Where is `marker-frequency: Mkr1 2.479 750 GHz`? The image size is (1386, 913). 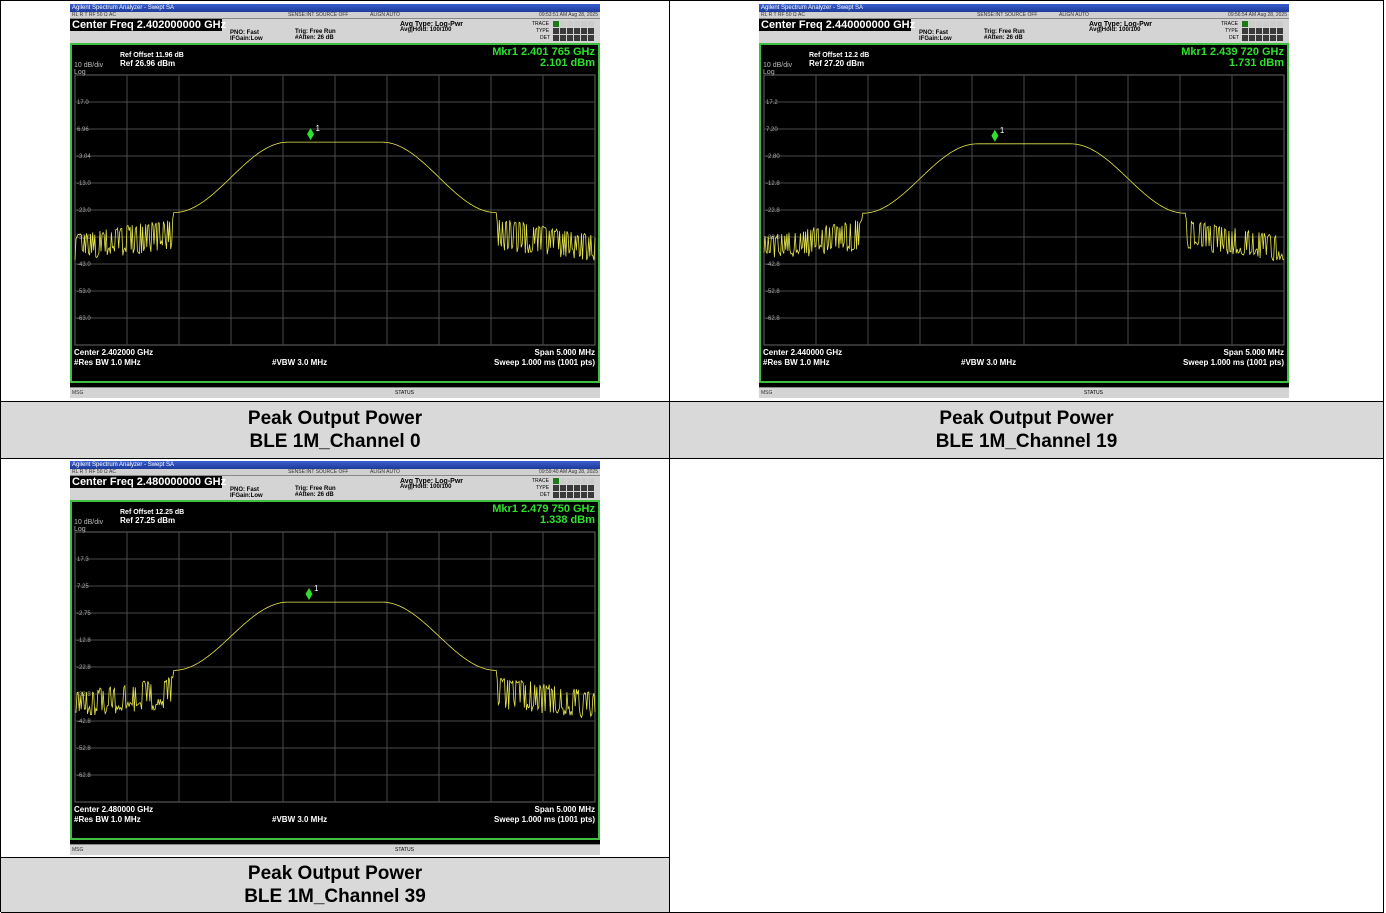 marker-frequency: Mkr1 2.479 750 GHz is located at coordinates (543, 509).